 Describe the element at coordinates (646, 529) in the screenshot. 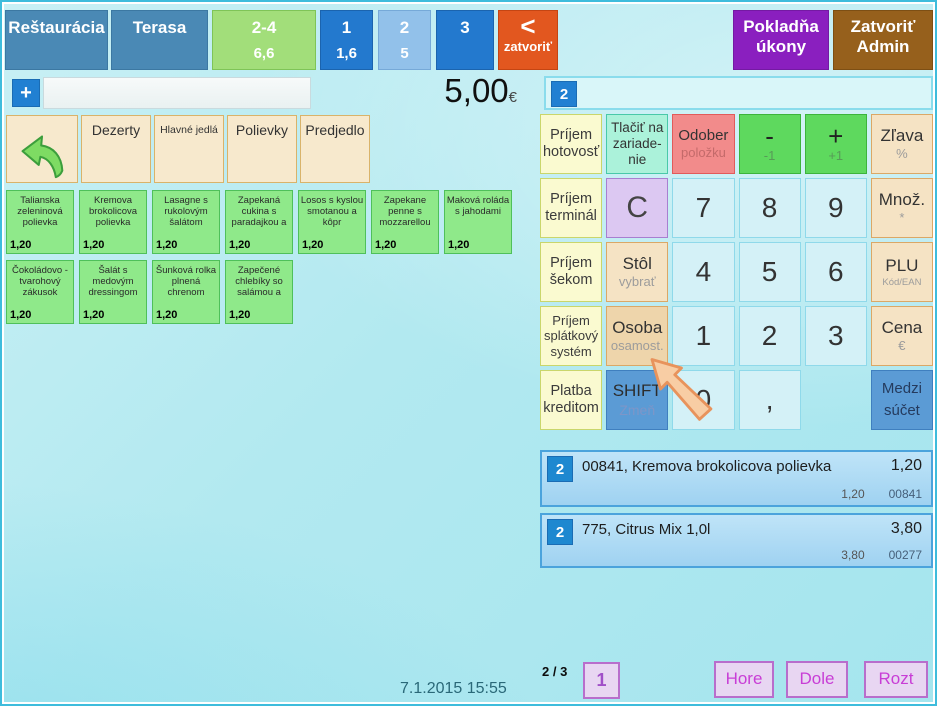

I see `order-item-desc: 775, Citrus Mix 1,0l` at that location.